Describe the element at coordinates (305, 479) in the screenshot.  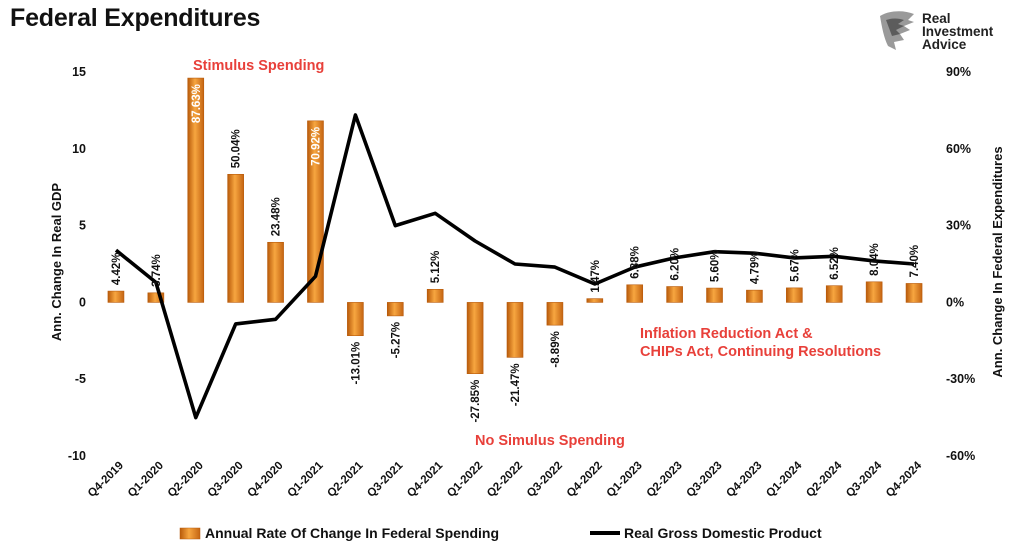
I see `x-tick-Q1-2021: Q1-2021` at that location.